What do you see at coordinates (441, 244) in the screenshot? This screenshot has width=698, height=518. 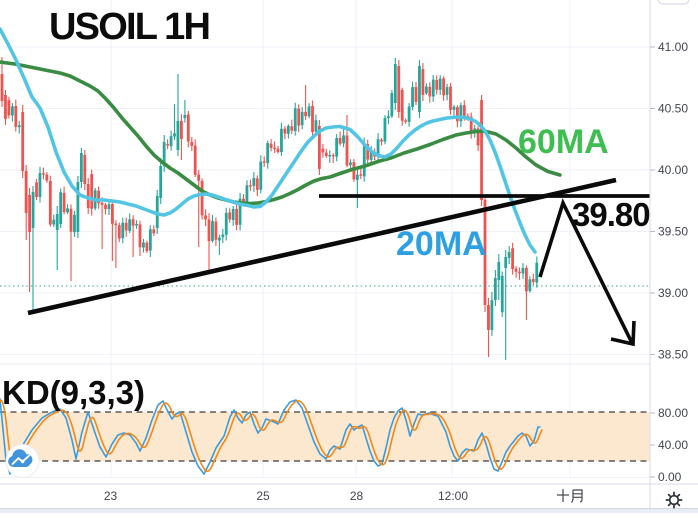 I see `svg-text: 20MA` at bounding box center [441, 244].